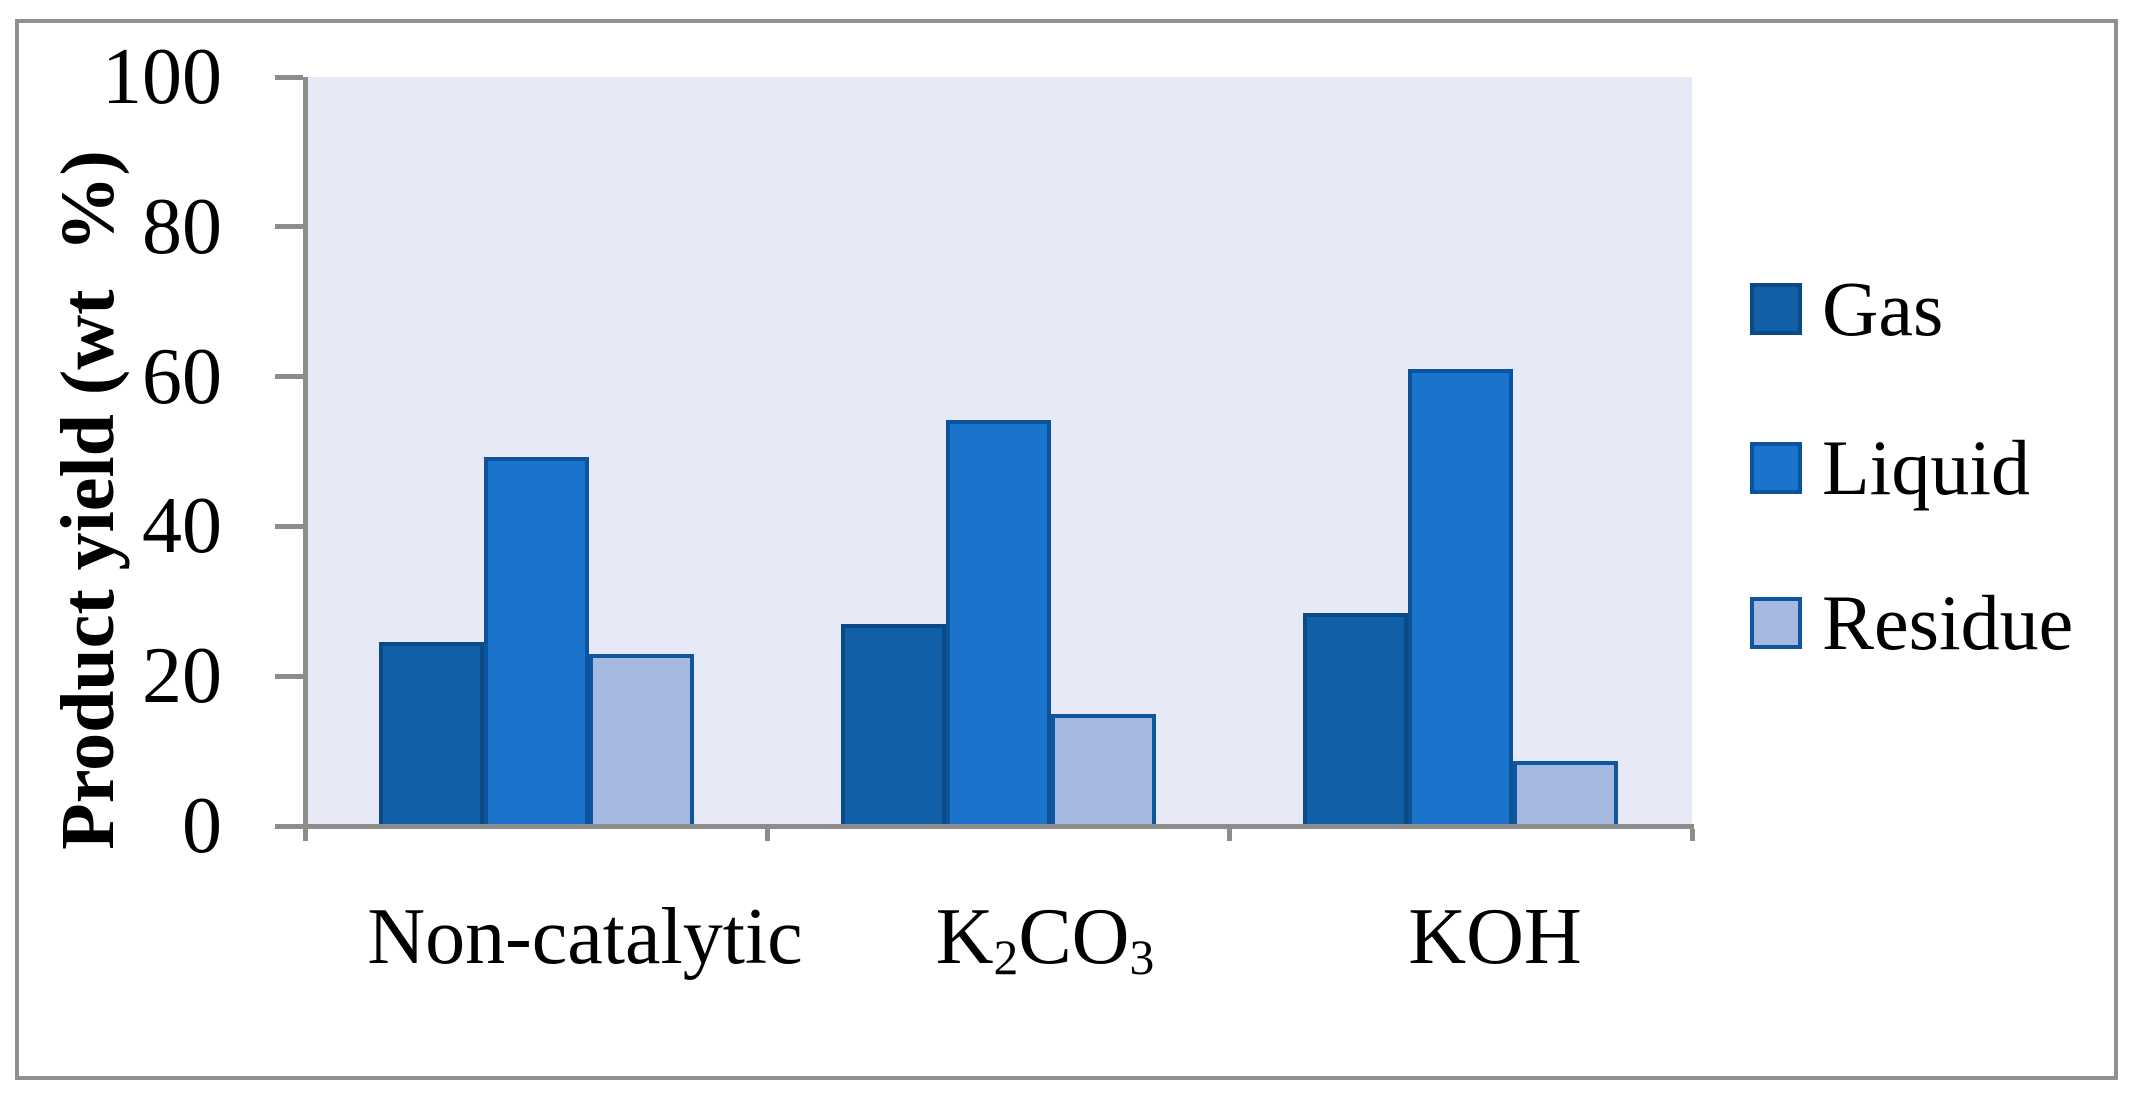 This screenshot has height=1099, width=2133. I want to click on legend-item-residue: Residue, so click(1912, 622).